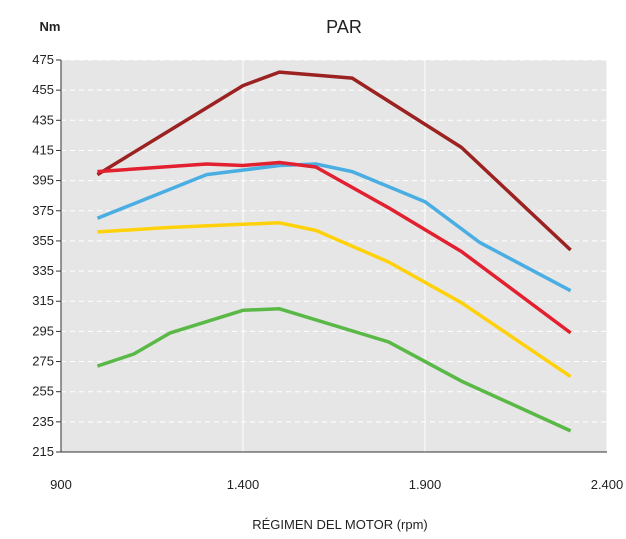  Describe the element at coordinates (337, 471) in the screenshot. I see `x-axis-ticks: 900 1.400 1.900 2.400` at that location.